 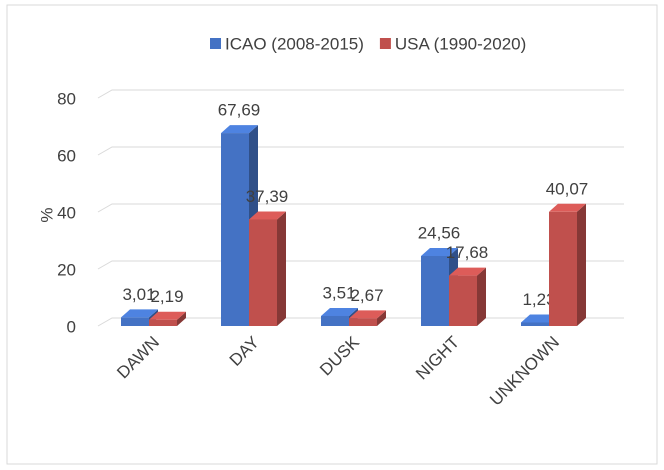 What do you see at coordinates (439, 232) in the screenshot?
I see `data-label: 24,56` at bounding box center [439, 232].